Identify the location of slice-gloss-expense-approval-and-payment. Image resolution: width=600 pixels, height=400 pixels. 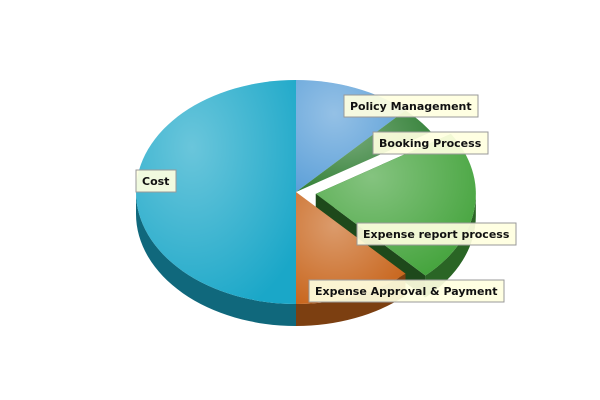
(351, 248).